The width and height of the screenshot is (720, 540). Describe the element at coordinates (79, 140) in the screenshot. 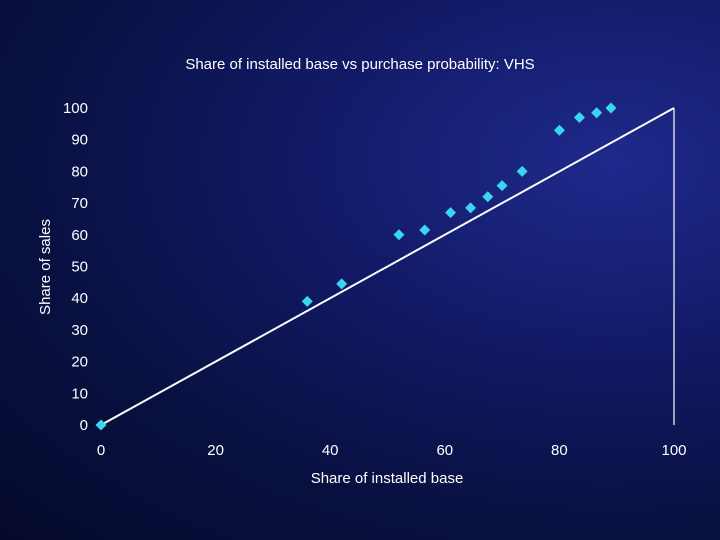

I see `y-tick-label: 90` at that location.